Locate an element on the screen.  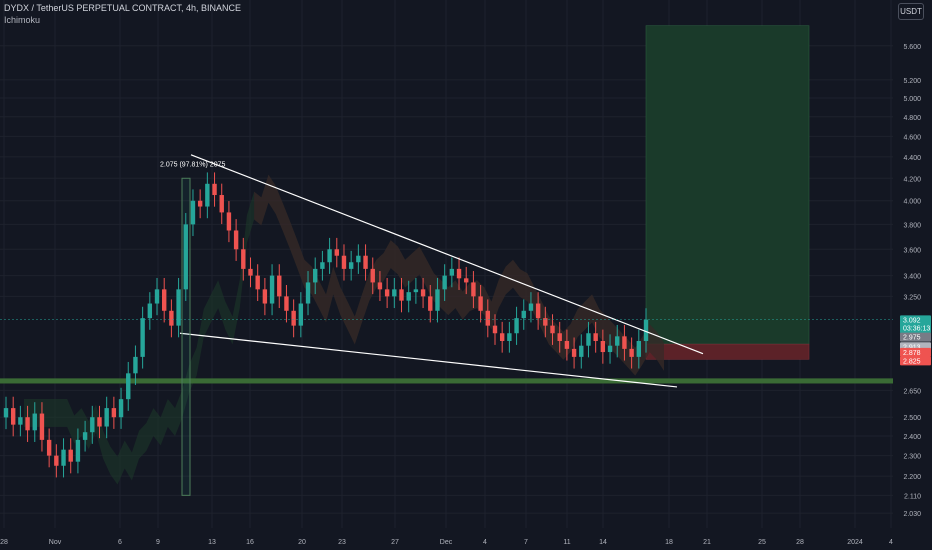
y-tick-label: 3.250 is located at coordinates (912, 297).